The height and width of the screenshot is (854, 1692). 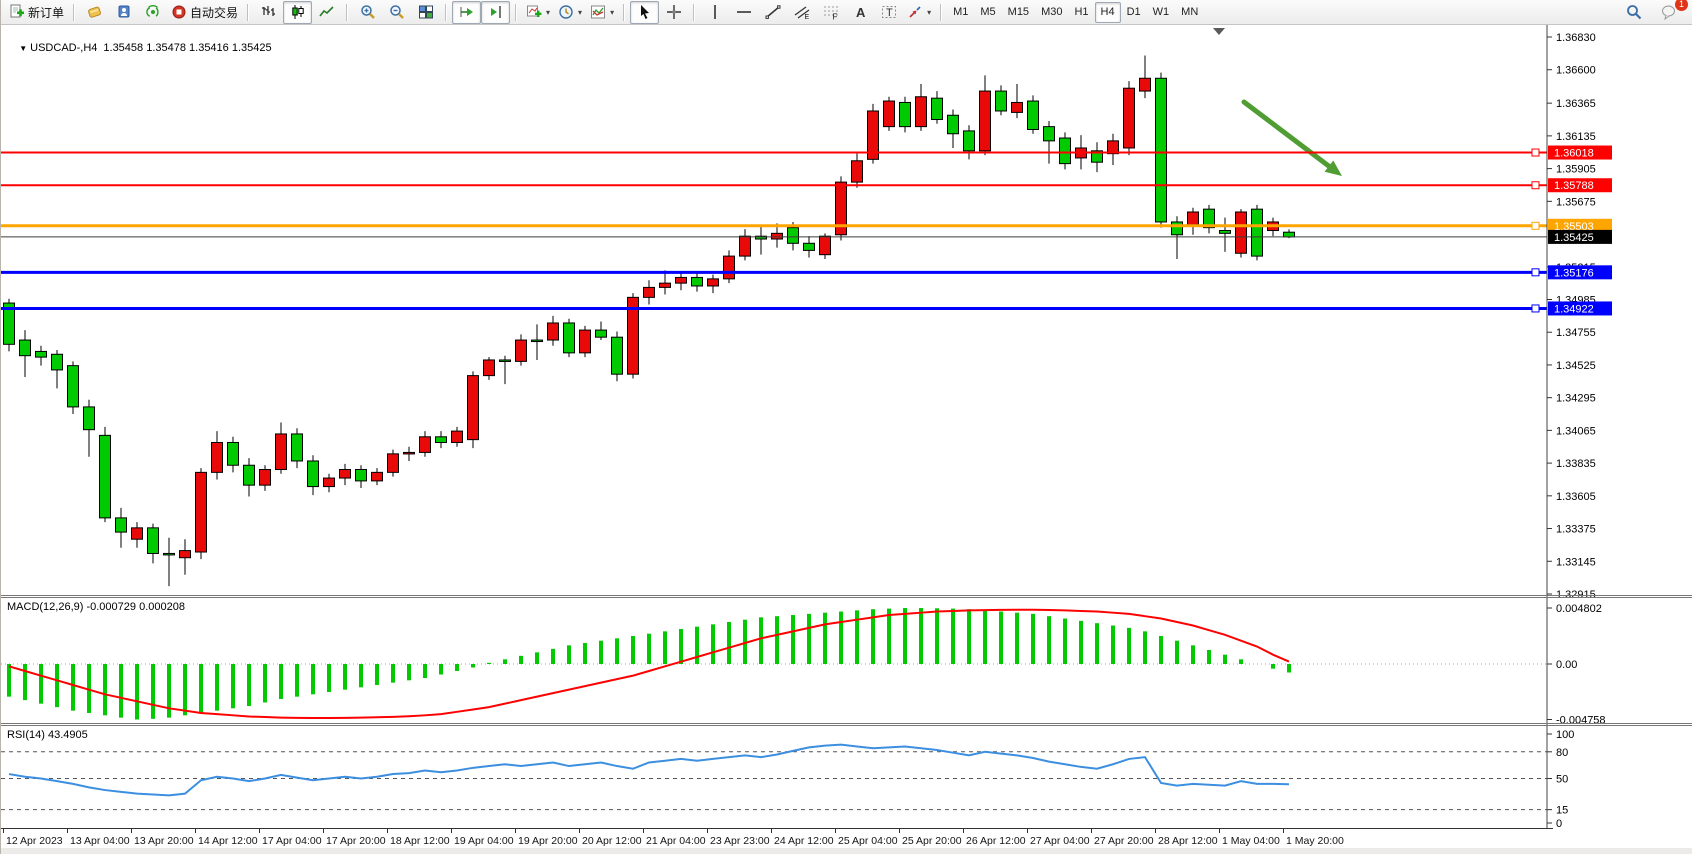 I want to click on bar-chart-button, so click(x=268, y=12).